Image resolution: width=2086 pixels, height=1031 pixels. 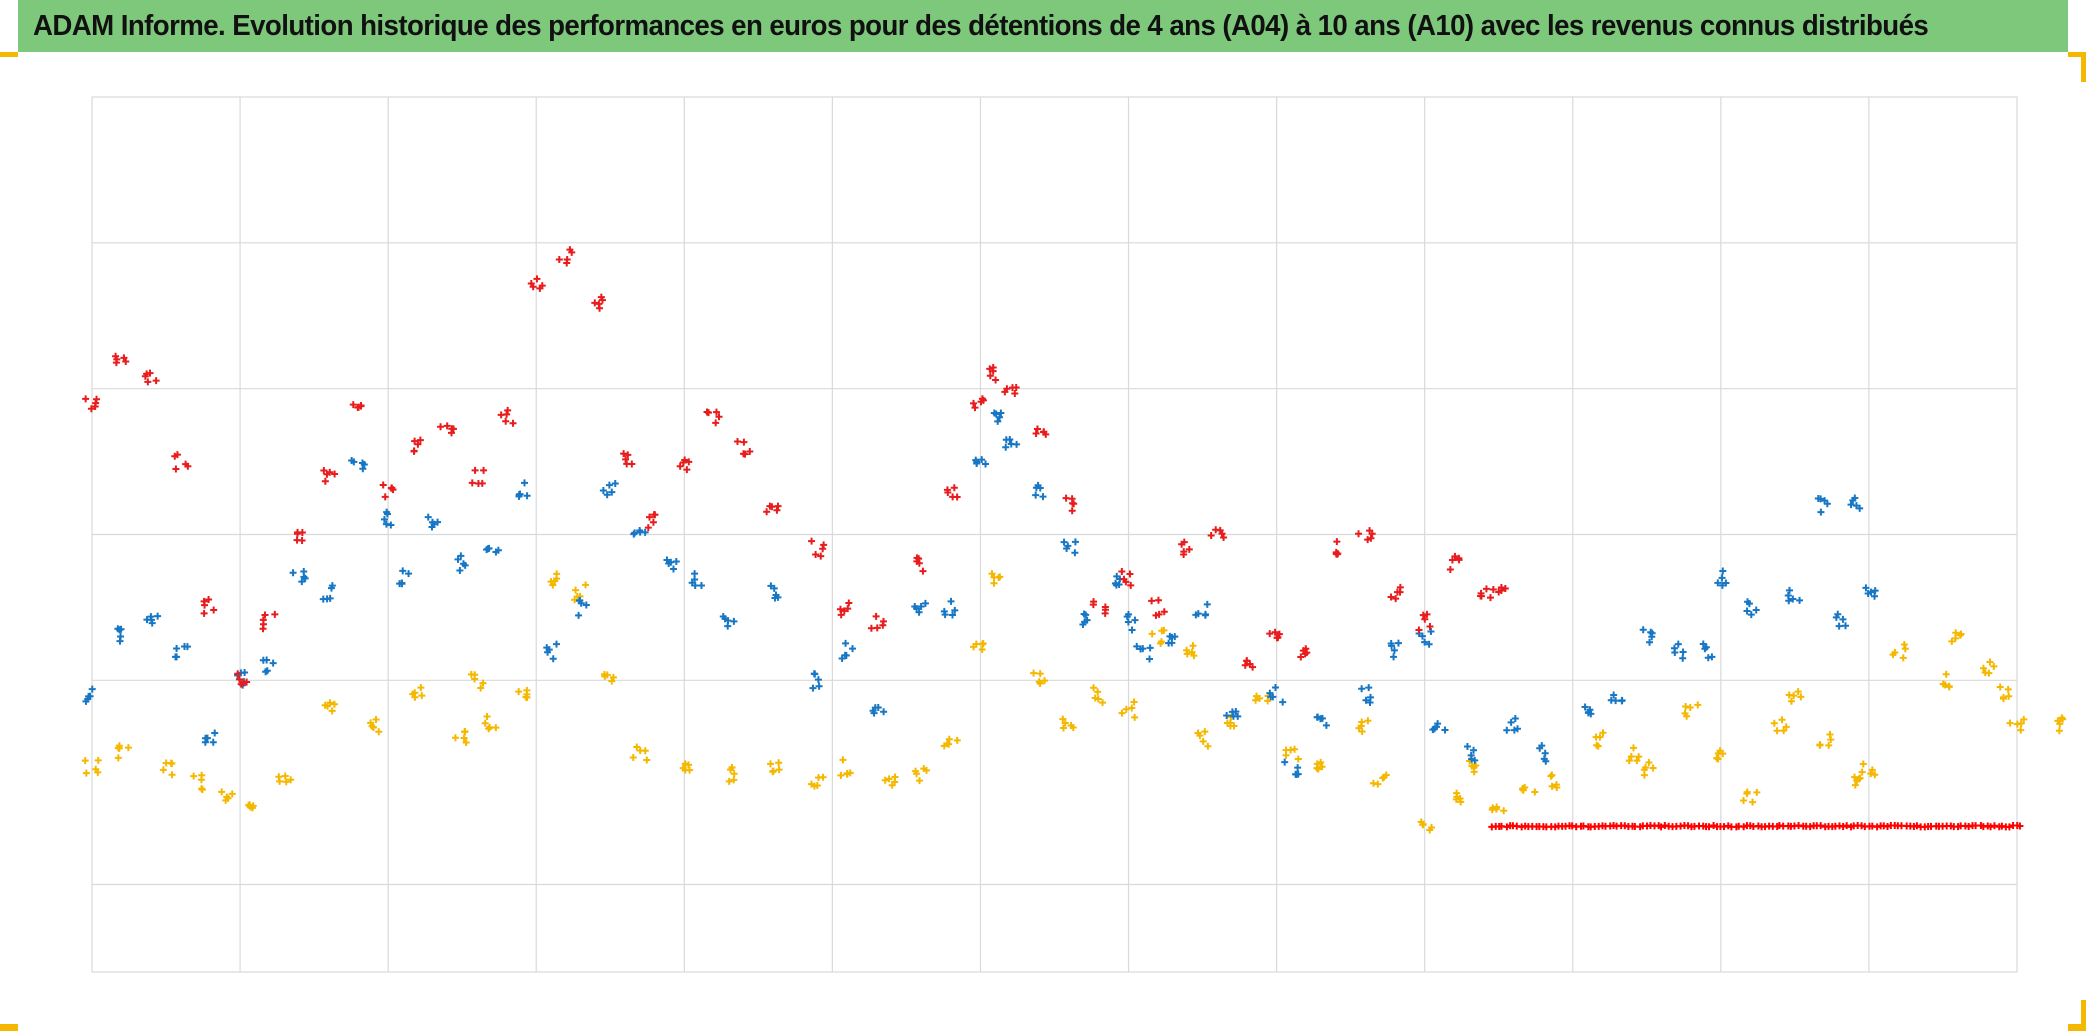 I want to click on corner-mark-bottom-right, so click(x=2077, y=1027).